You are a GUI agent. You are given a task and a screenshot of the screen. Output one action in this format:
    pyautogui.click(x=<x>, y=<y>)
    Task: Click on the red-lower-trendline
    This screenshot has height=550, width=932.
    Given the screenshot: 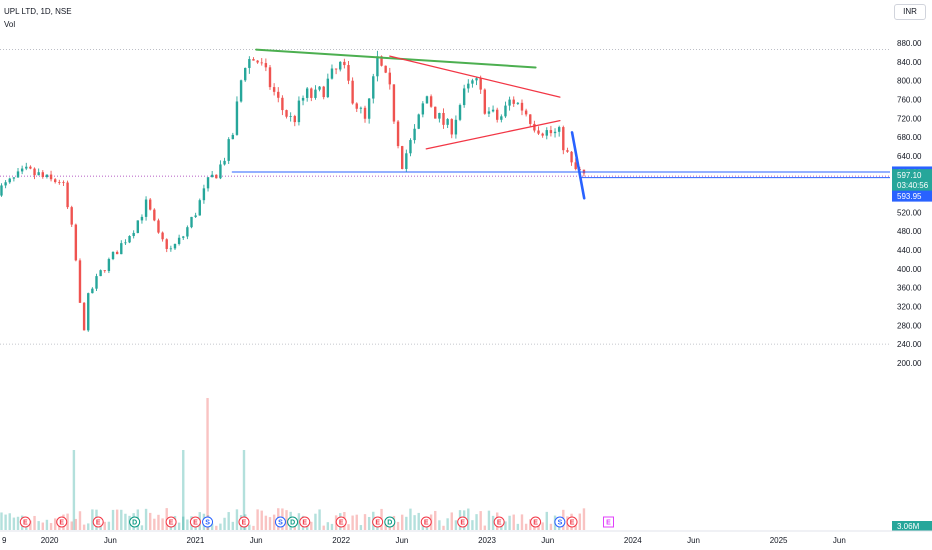 What is the action you would take?
    pyautogui.click(x=493, y=134)
    